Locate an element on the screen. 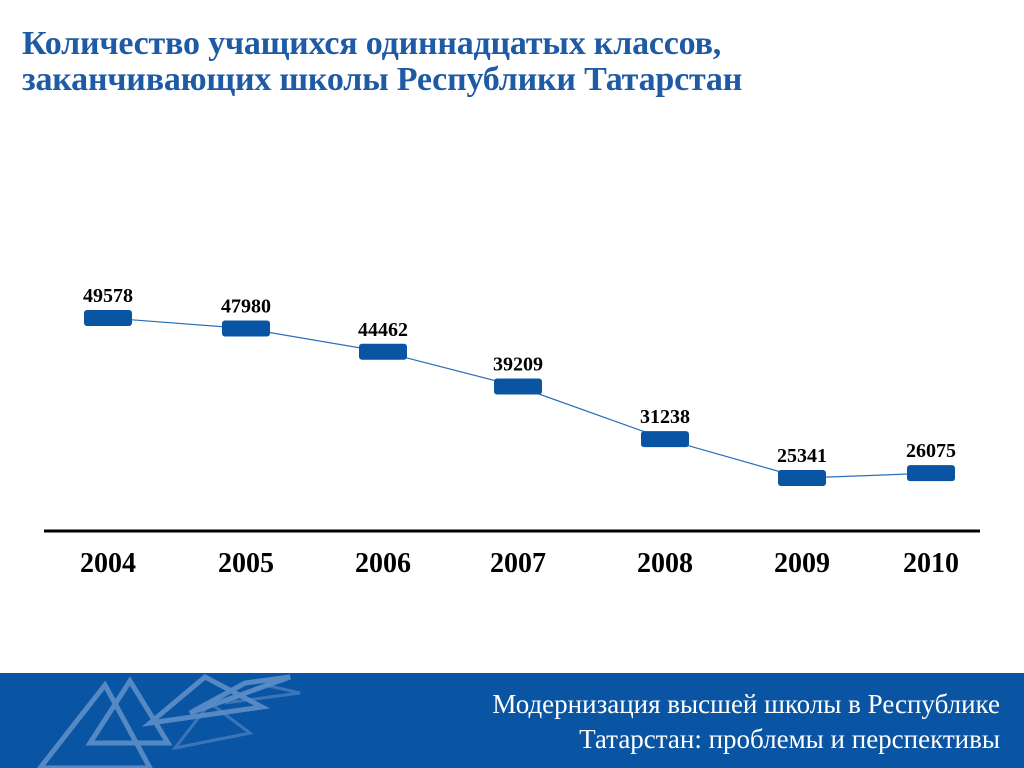  x-tick-label: 2006 is located at coordinates (383, 563).